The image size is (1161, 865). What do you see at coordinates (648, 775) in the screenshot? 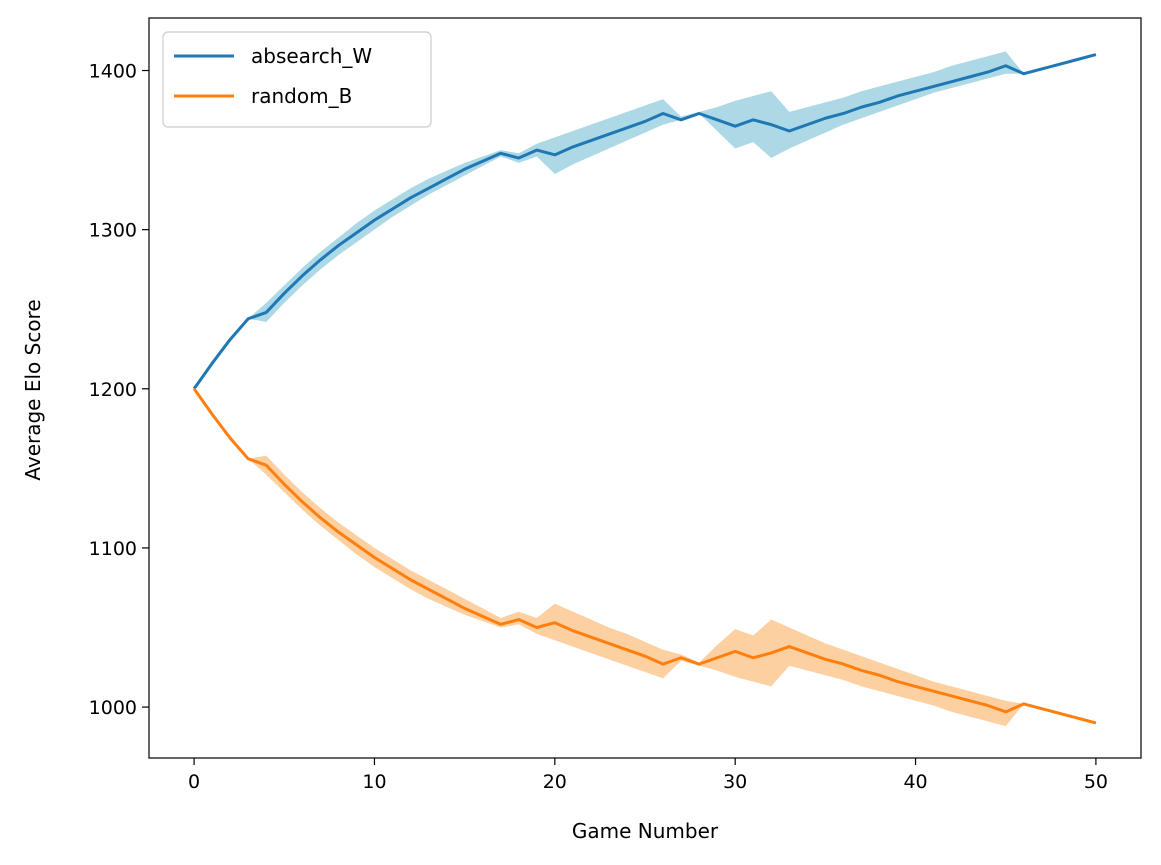
I see `x-axis-ticks: 0 10 20 30 40 50` at bounding box center [648, 775].